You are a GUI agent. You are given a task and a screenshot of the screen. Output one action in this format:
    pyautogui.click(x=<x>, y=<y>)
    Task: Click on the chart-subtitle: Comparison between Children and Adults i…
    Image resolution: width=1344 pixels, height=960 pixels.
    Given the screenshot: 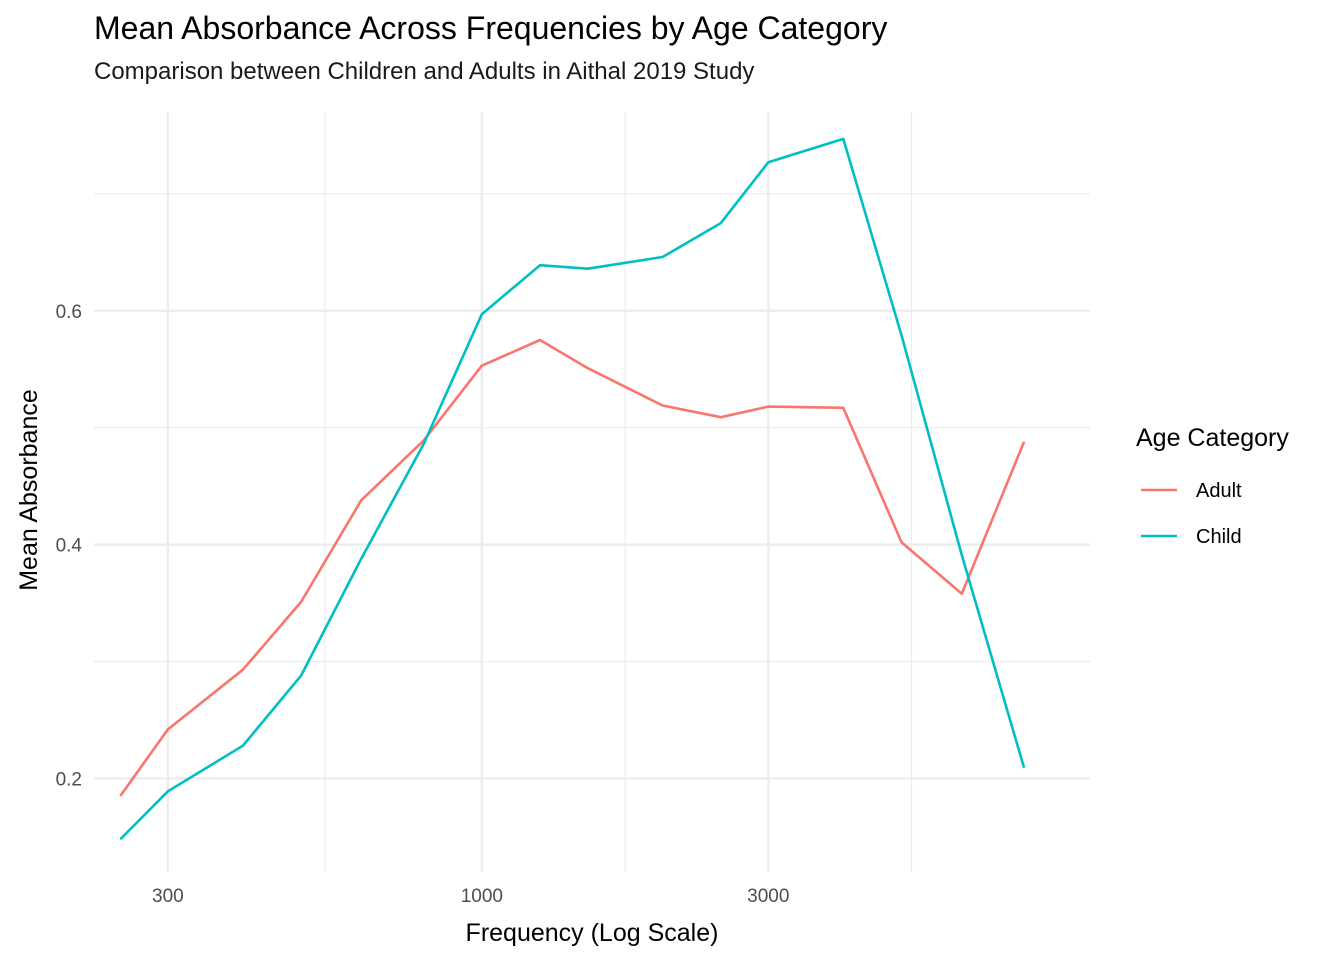 What is the action you would take?
    pyautogui.click(x=424, y=71)
    